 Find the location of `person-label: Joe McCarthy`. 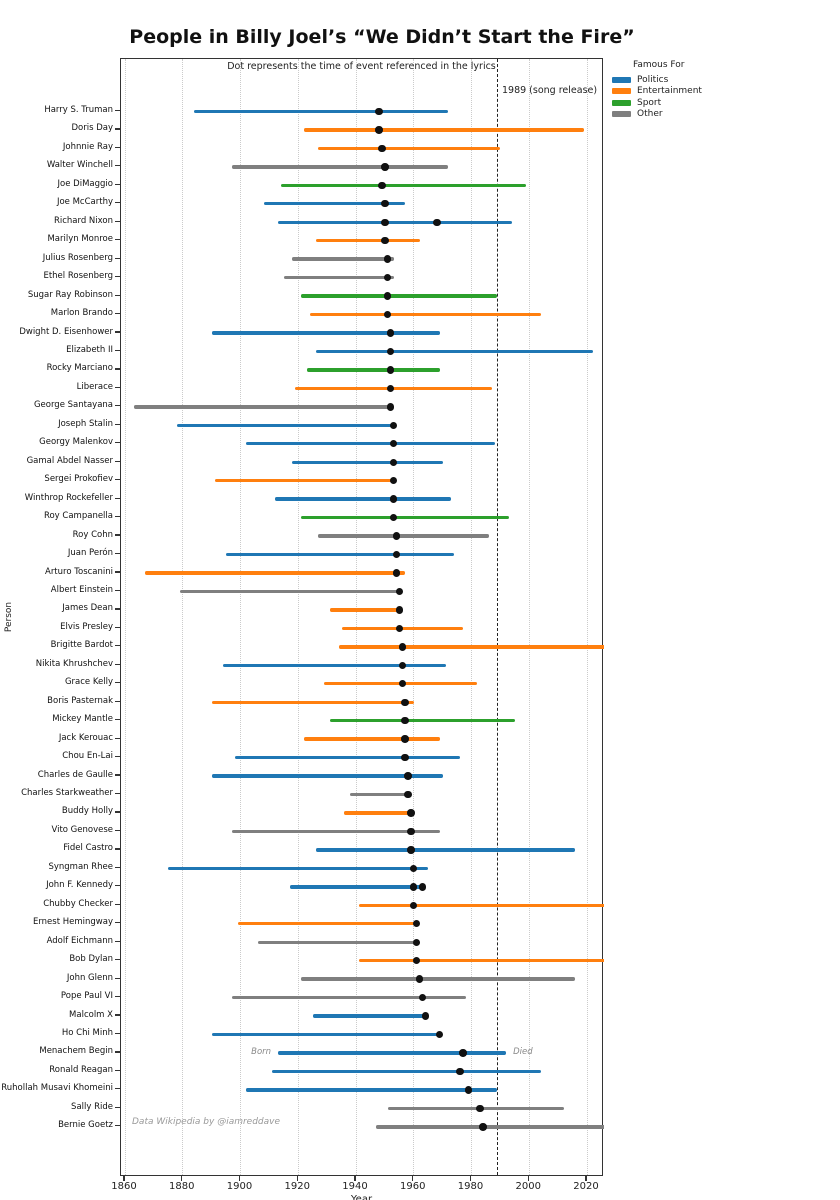

person-label: Joe McCarthy is located at coordinates (84, 202).